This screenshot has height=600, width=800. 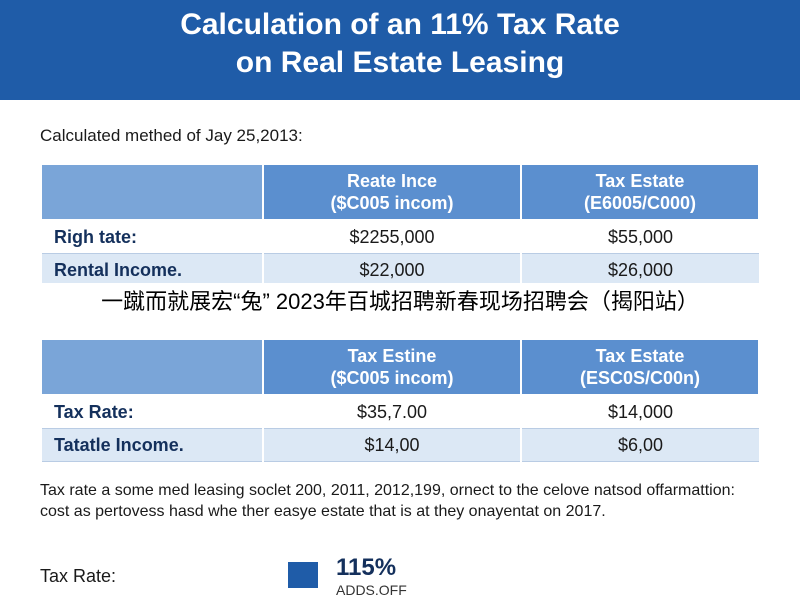 I want to click on header-cell: Tax Estine ($C005 incom), so click(x=392, y=367).